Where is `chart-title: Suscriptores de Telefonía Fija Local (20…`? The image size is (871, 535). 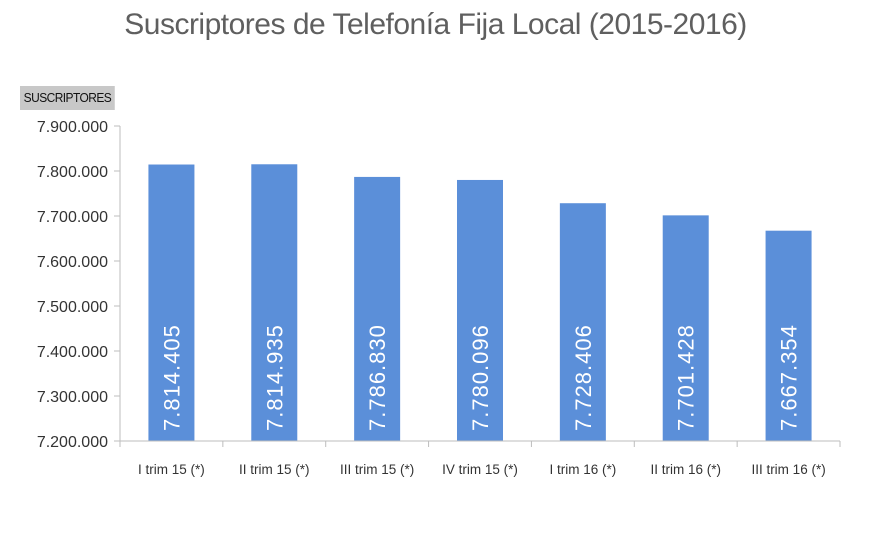 chart-title: Suscriptores de Telefonía Fija Local (20… is located at coordinates (435, 24).